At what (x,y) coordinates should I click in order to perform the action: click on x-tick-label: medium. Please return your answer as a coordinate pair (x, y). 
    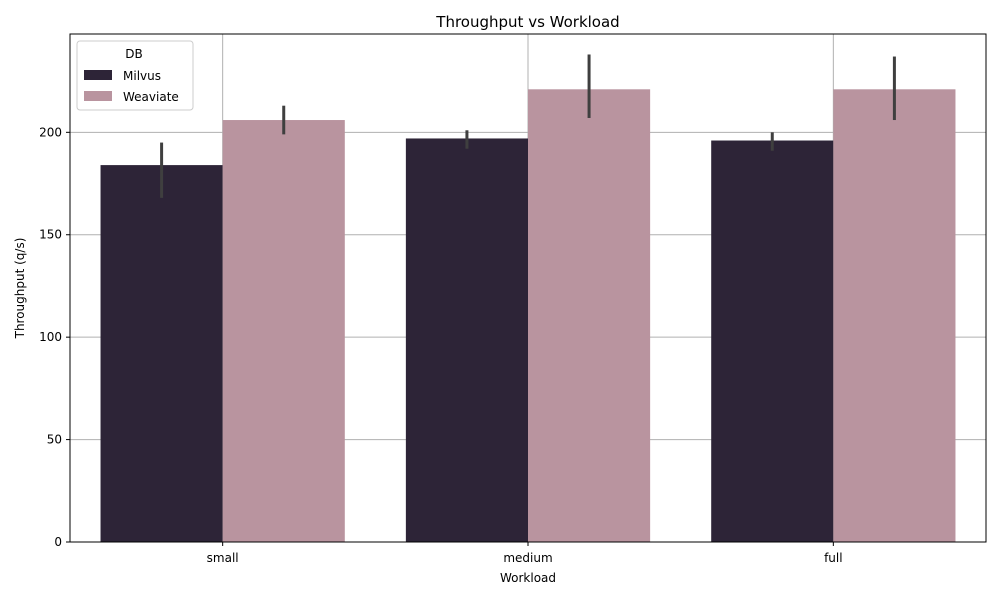
    Looking at the image, I should click on (527, 558).